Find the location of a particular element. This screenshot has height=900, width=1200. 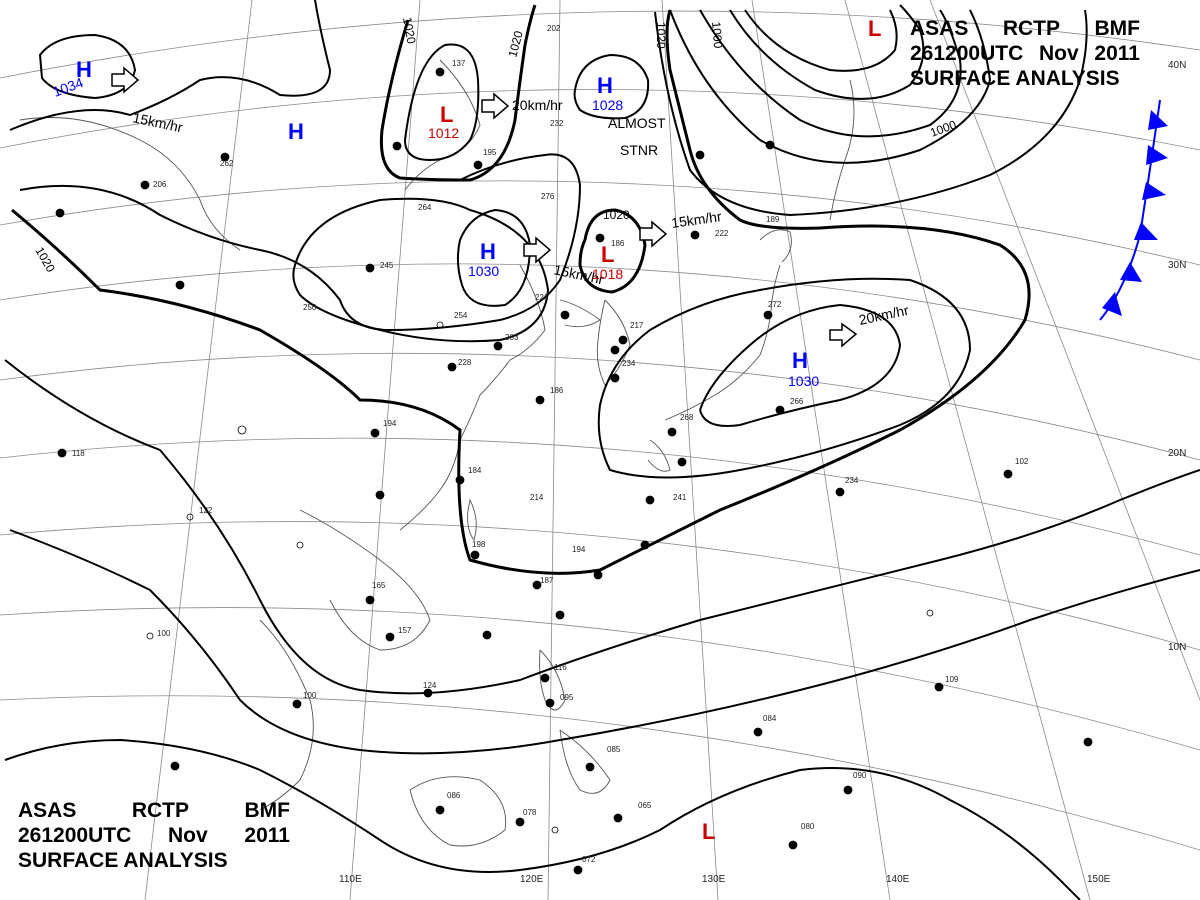

station-reading: 262 is located at coordinates (227, 163).